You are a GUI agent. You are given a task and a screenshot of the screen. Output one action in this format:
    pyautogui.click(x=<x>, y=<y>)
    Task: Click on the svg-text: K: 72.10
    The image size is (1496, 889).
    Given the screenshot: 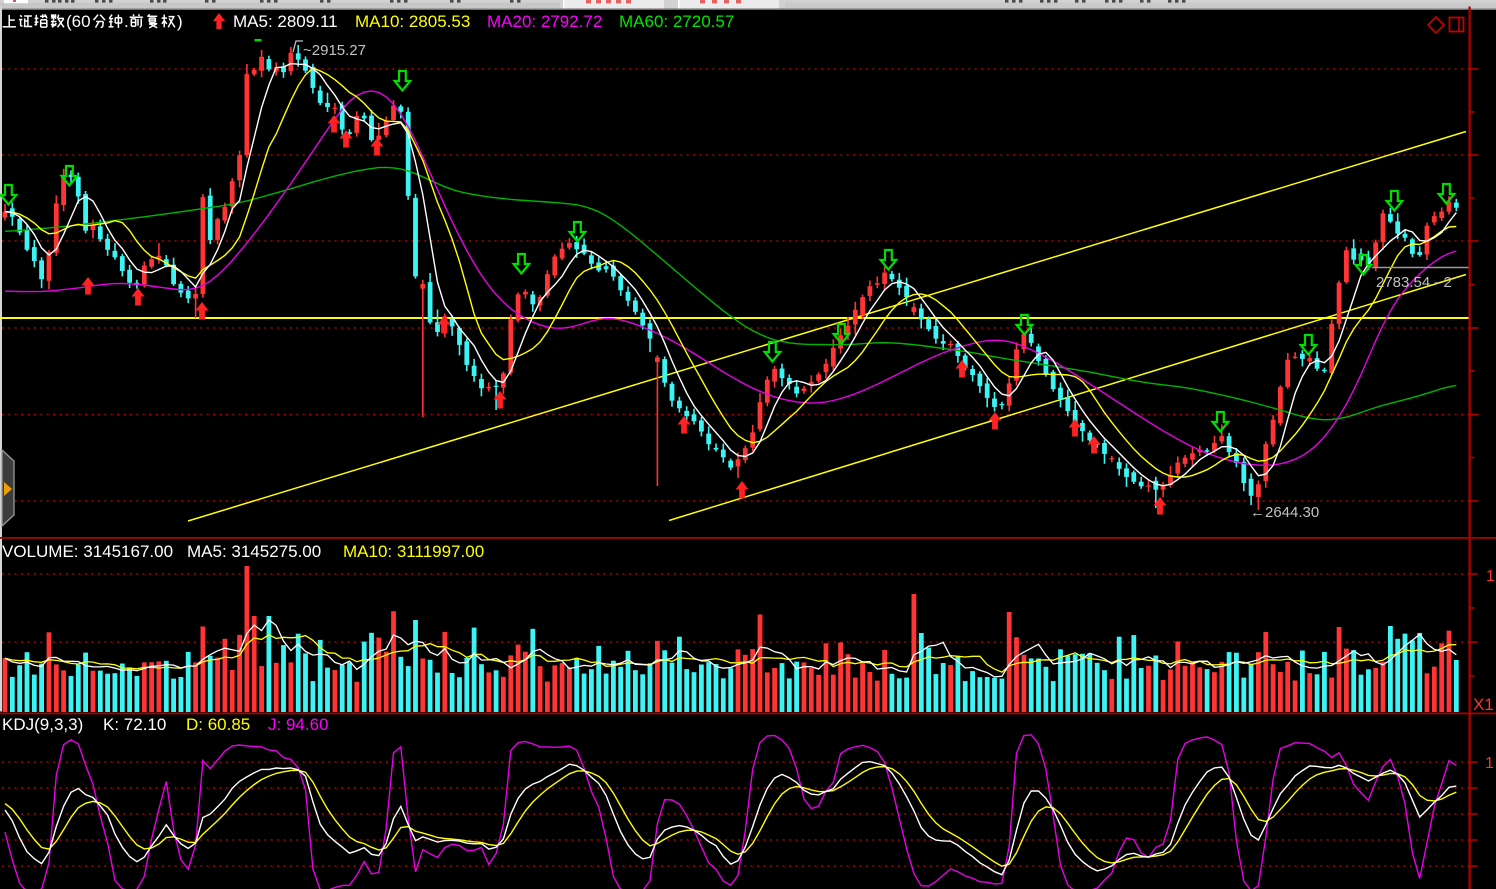 What is the action you would take?
    pyautogui.click(x=134, y=724)
    